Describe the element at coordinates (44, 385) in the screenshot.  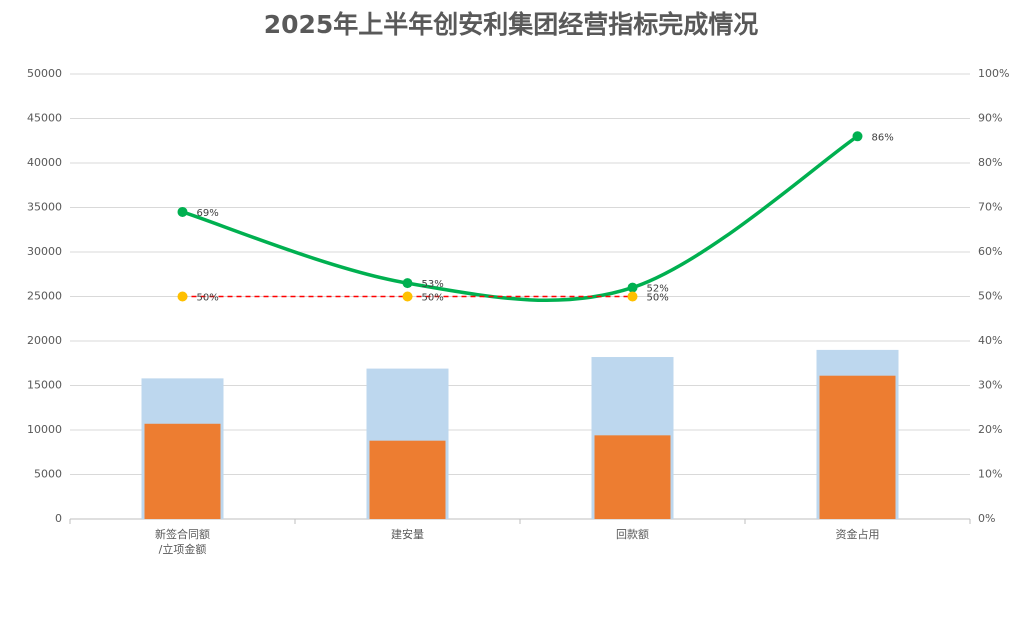
I see `y-tick-label: 15000` at that location.